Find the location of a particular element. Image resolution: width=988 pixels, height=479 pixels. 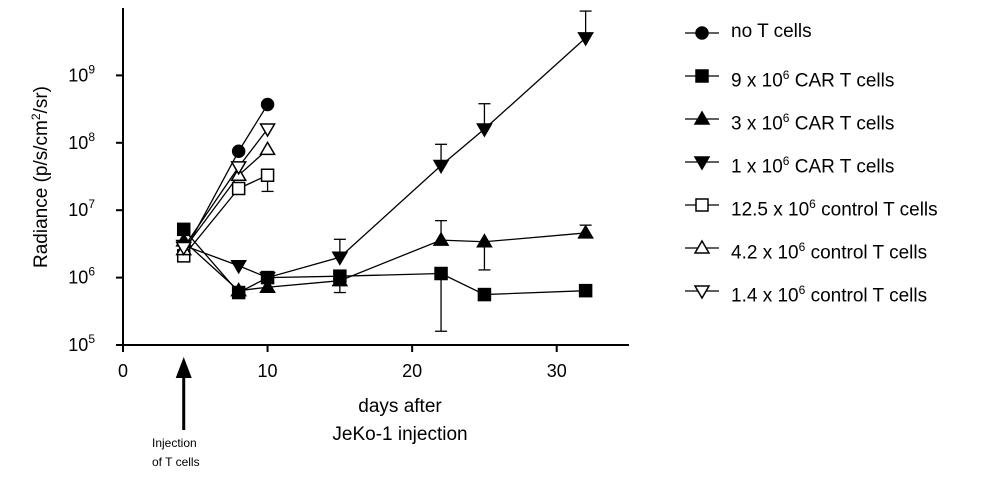

x-tick-label-2: 20 is located at coordinates (412, 371).